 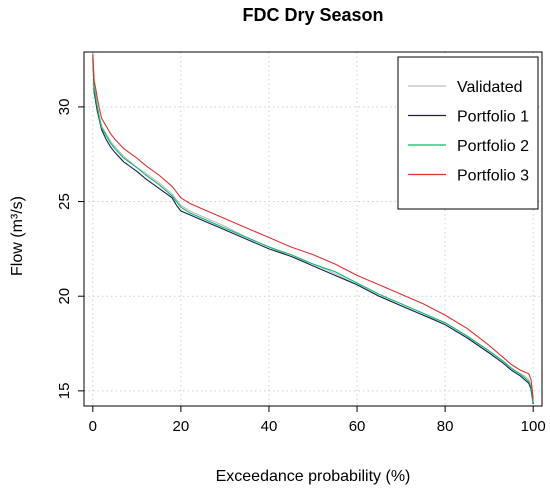 What do you see at coordinates (493, 146) in the screenshot?
I see `legend-label: Portfolio 2` at bounding box center [493, 146].